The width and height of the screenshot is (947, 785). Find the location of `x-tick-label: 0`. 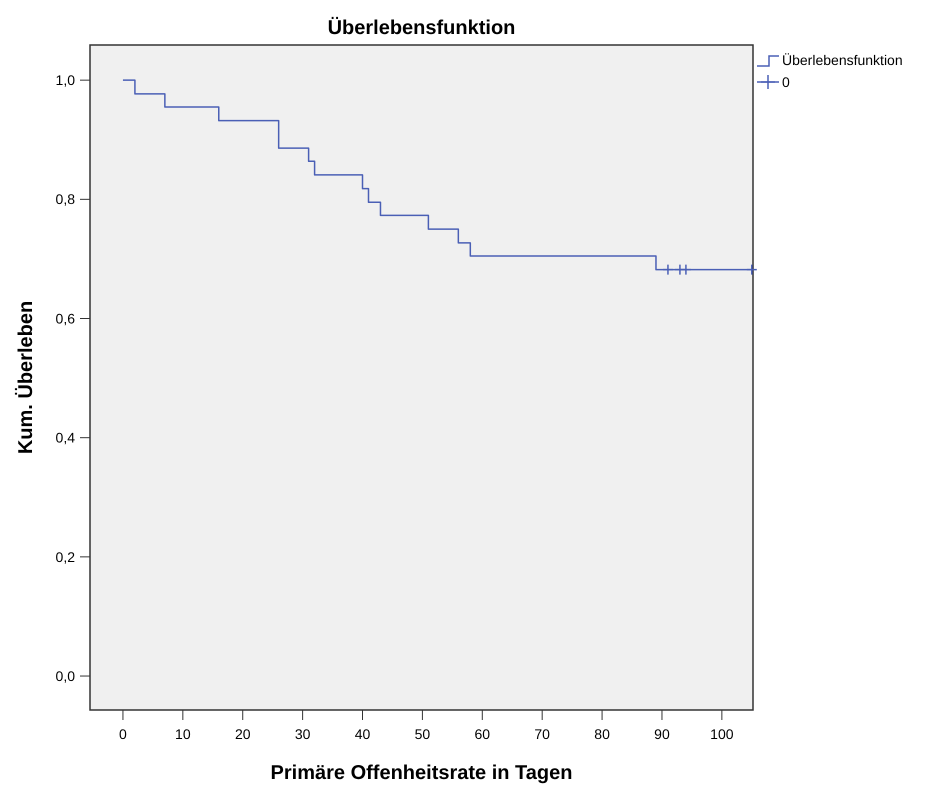

x-tick-label: 0 is located at coordinates (123, 734).